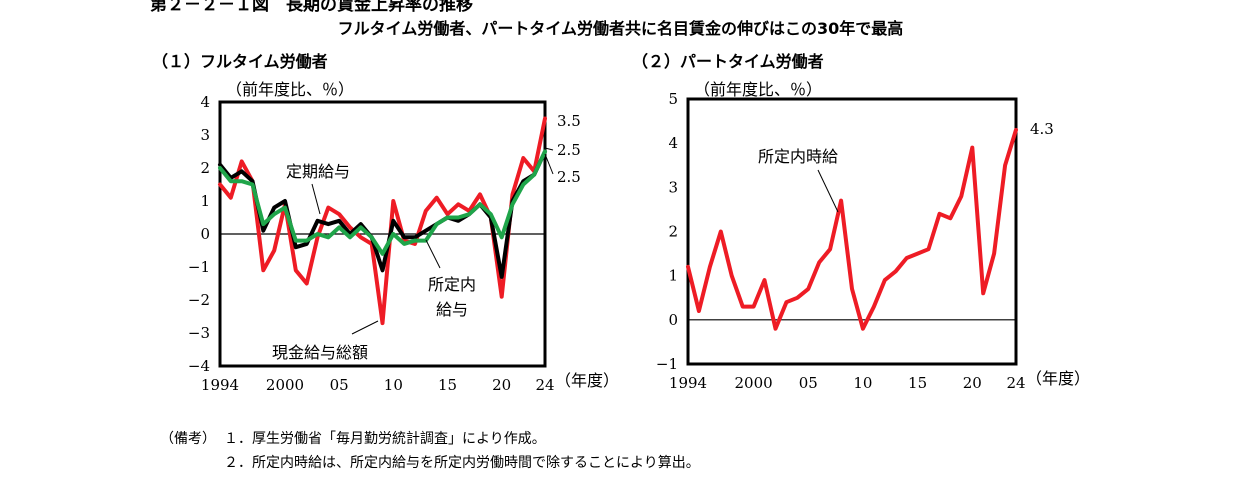  I want to click on panel1-y-tick-label: 3, so click(205, 135).